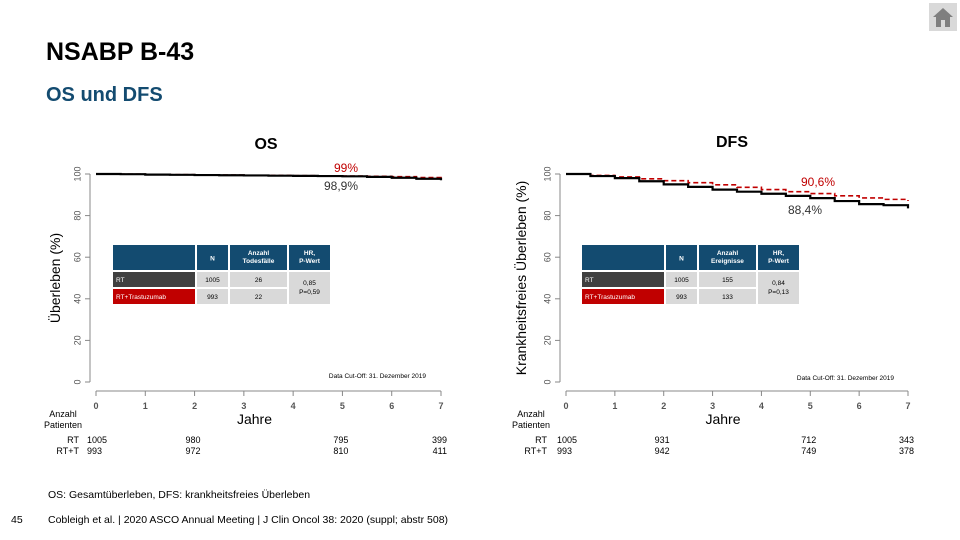 The height and width of the screenshot is (540, 960). Describe the element at coordinates (341, 186) in the screenshot. I see `curve-annotation: 98,9%` at that location.